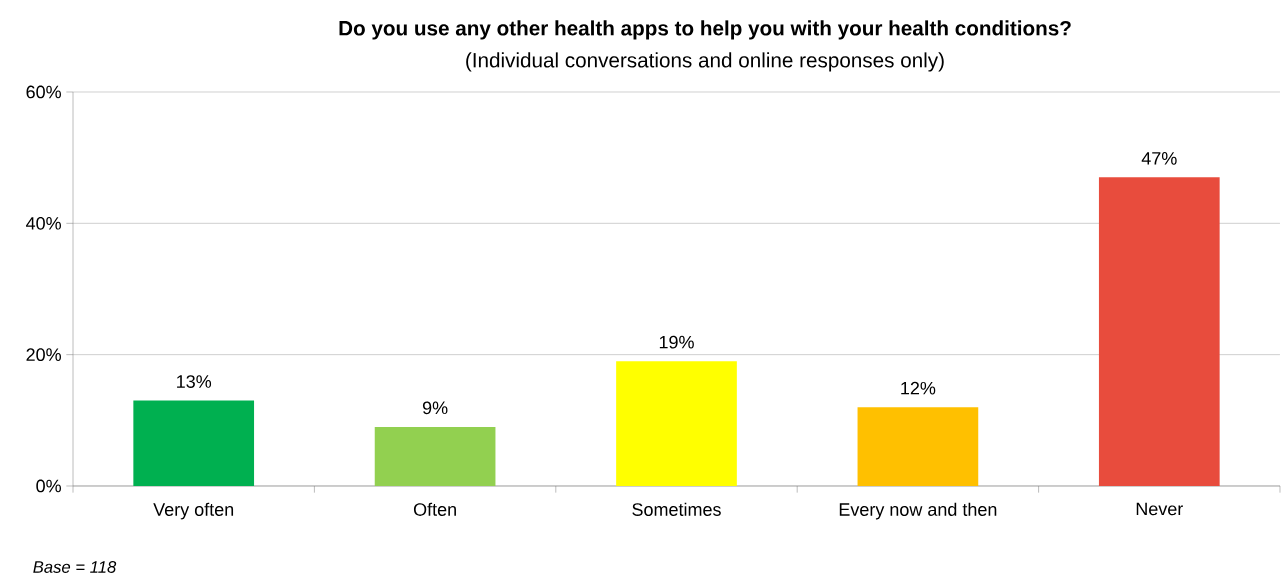 The width and height of the screenshot is (1283, 580). What do you see at coordinates (1159, 158) in the screenshot?
I see `data-label: 47%` at bounding box center [1159, 158].